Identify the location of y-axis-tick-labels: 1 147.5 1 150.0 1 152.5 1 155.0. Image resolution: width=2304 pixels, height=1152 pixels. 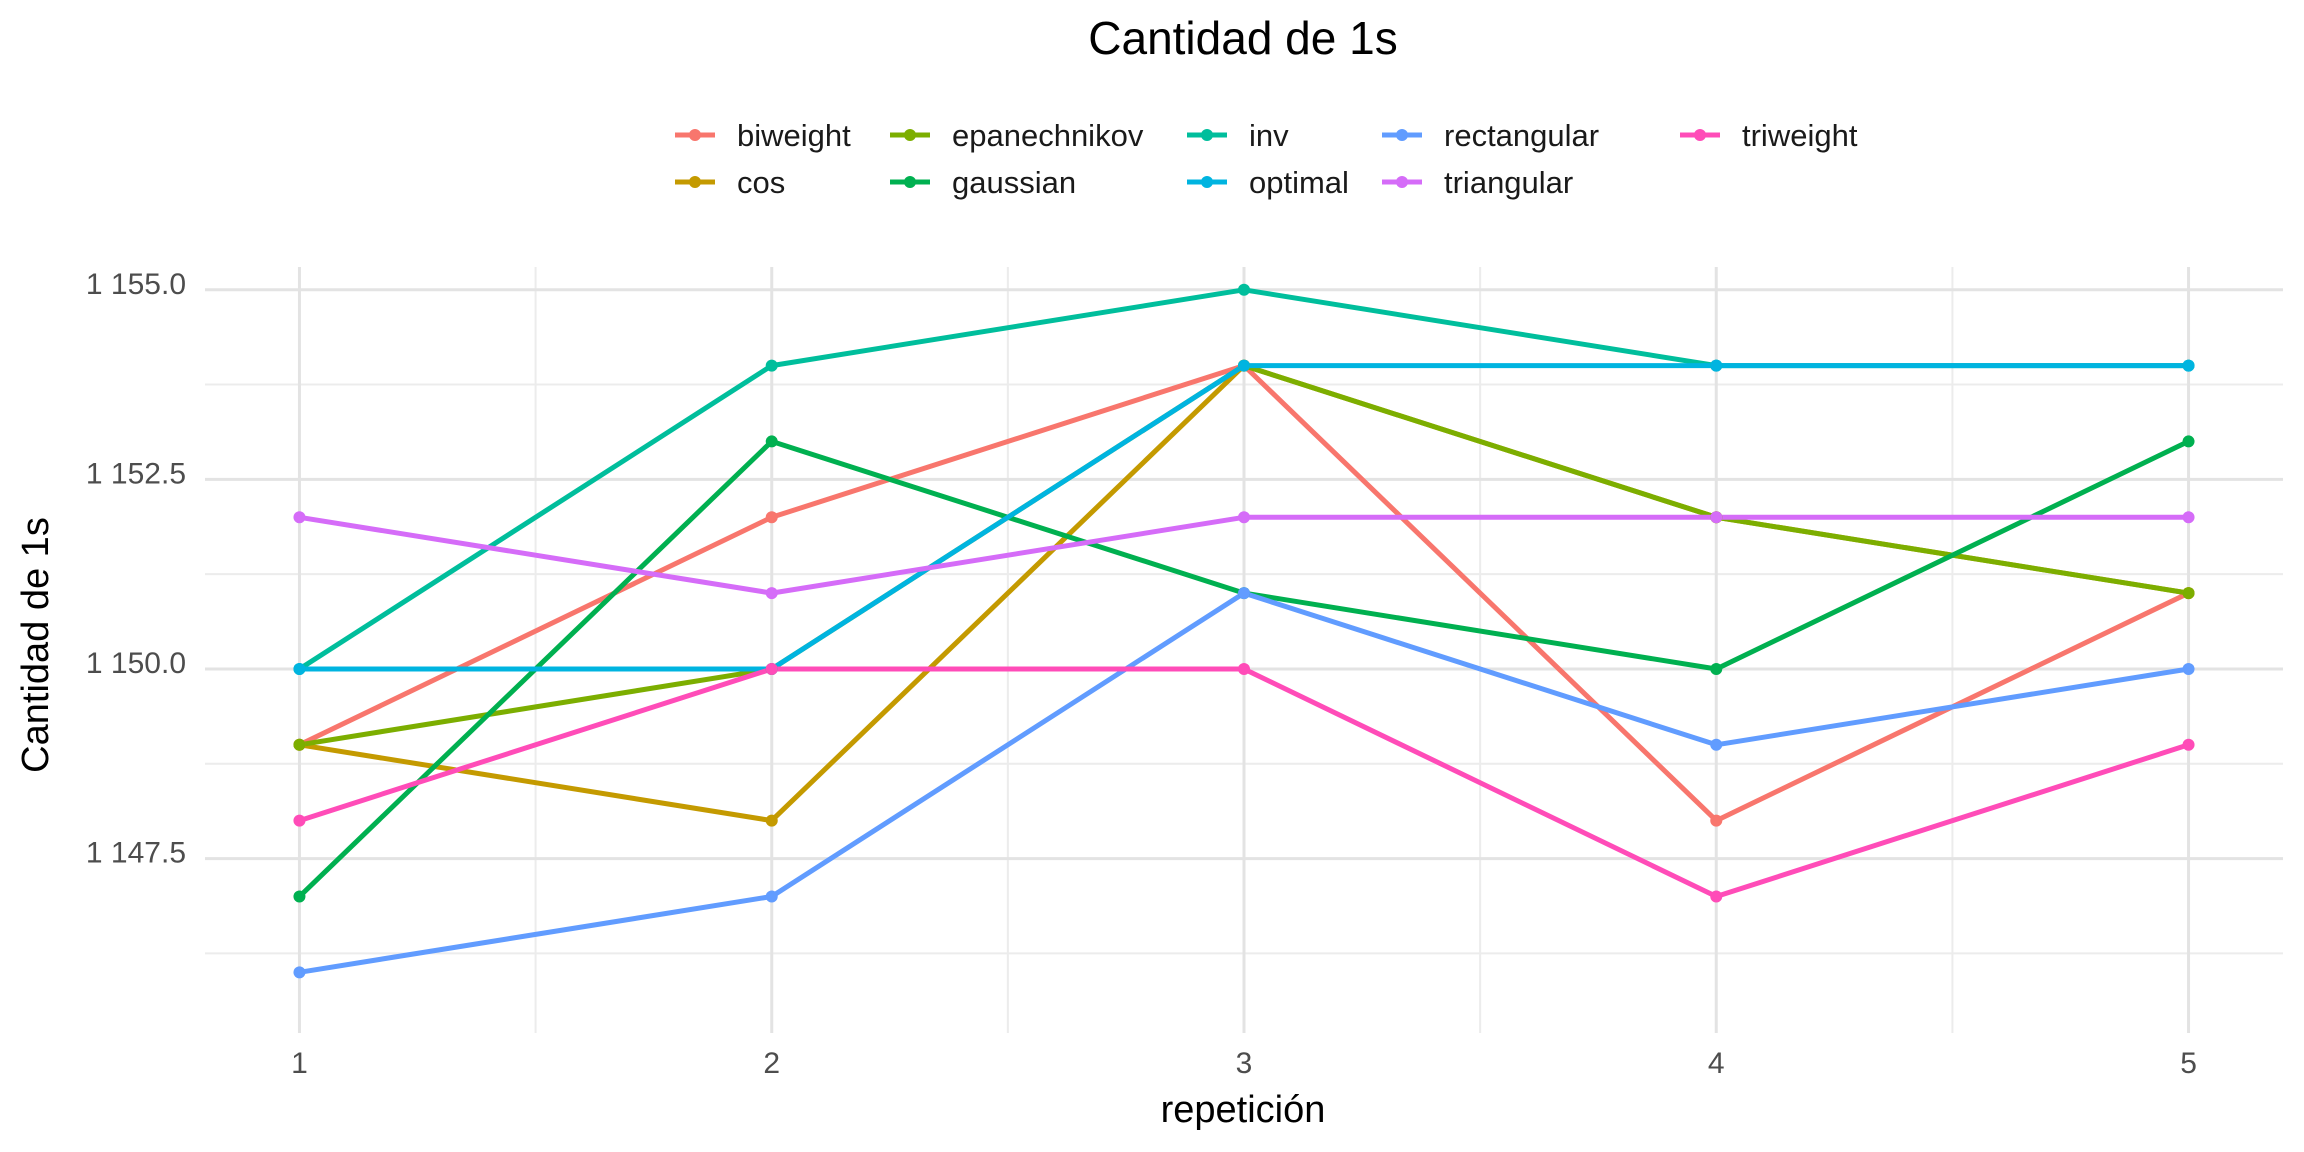
(136, 569).